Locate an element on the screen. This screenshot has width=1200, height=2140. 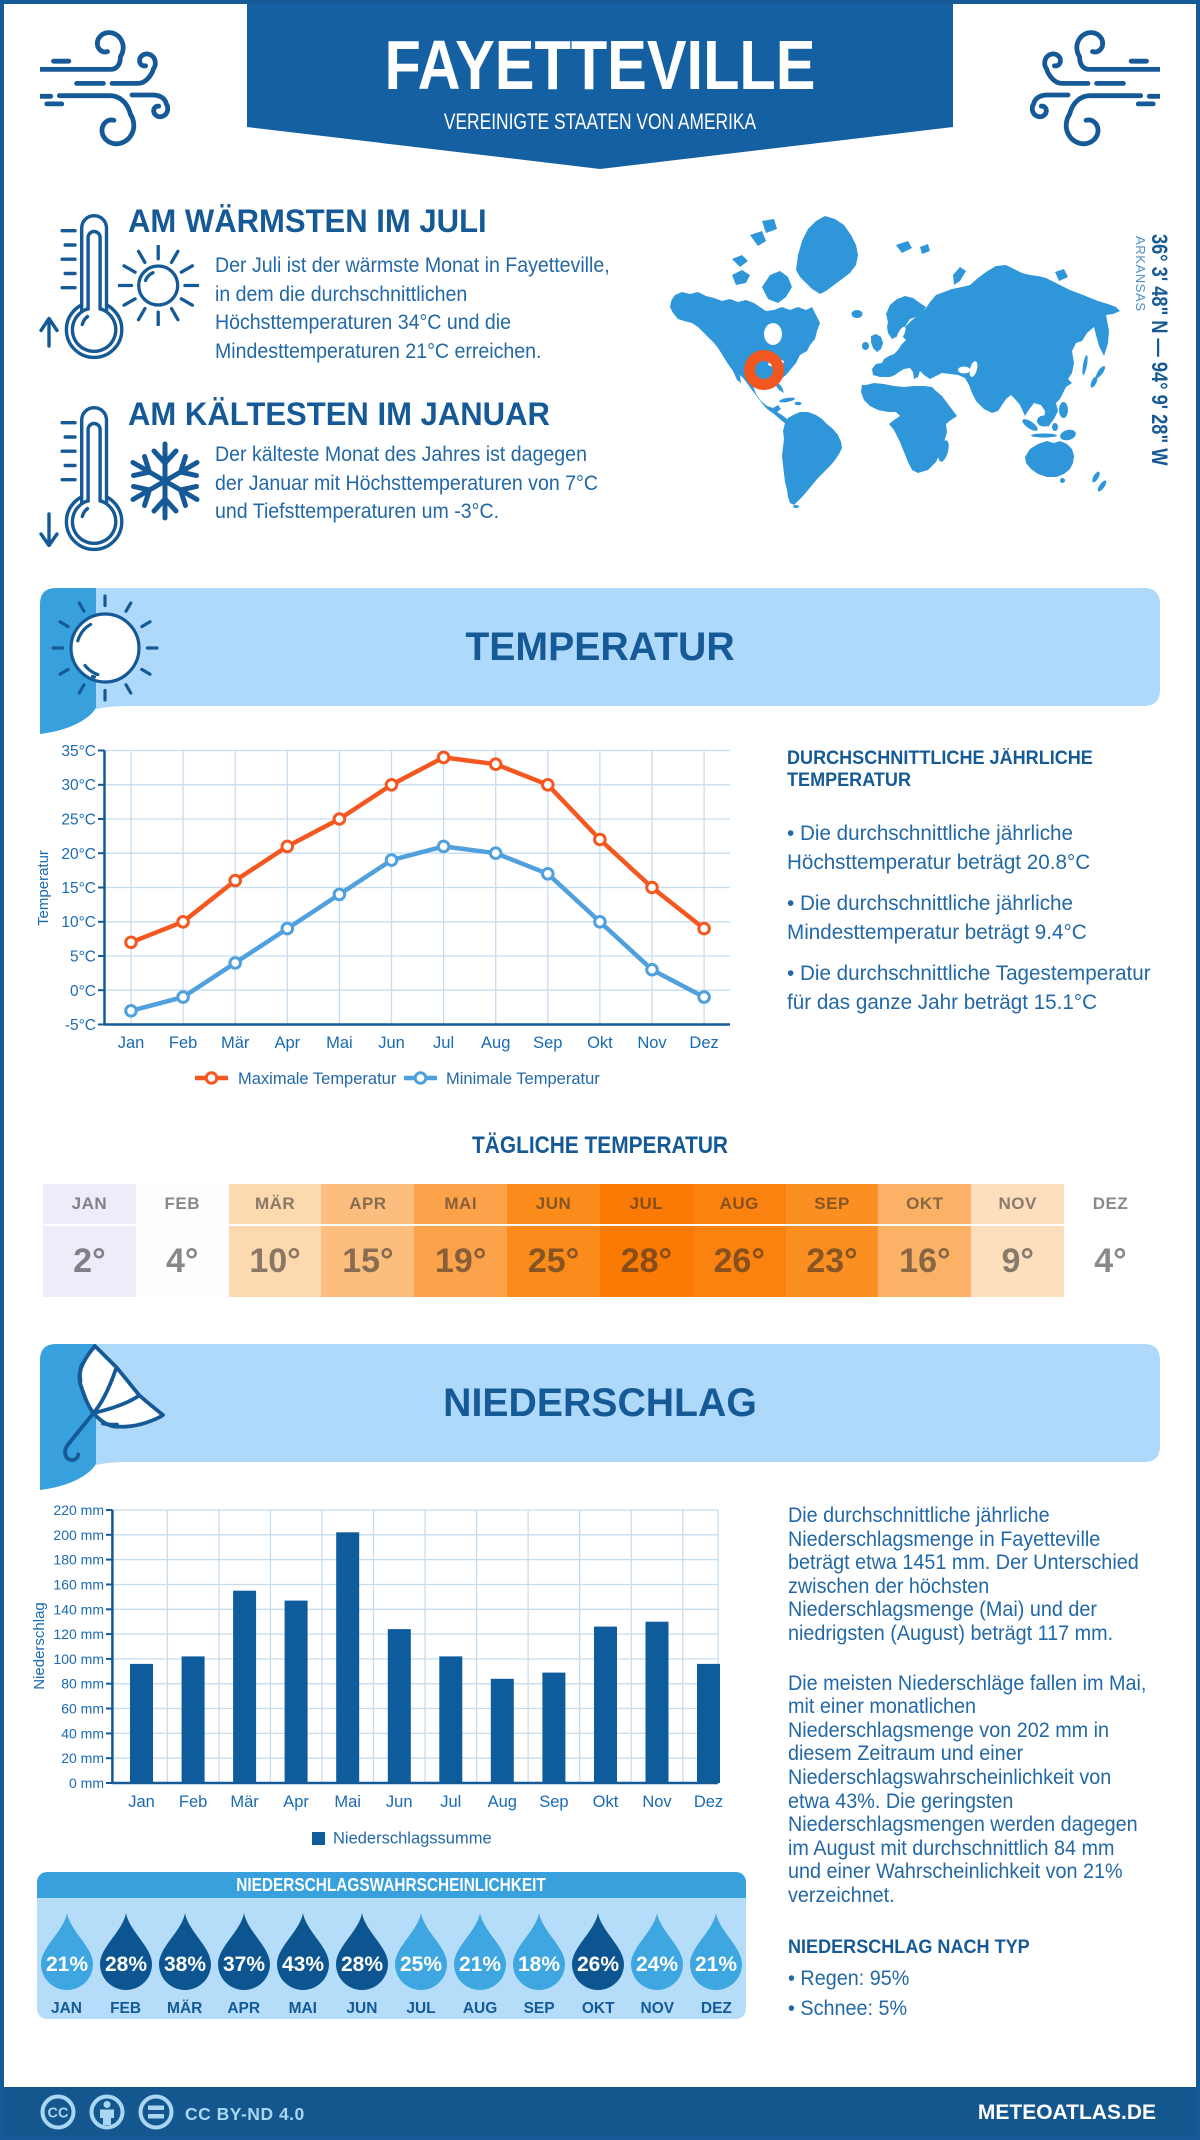
svg-text: 24% is located at coordinates (657, 1964).